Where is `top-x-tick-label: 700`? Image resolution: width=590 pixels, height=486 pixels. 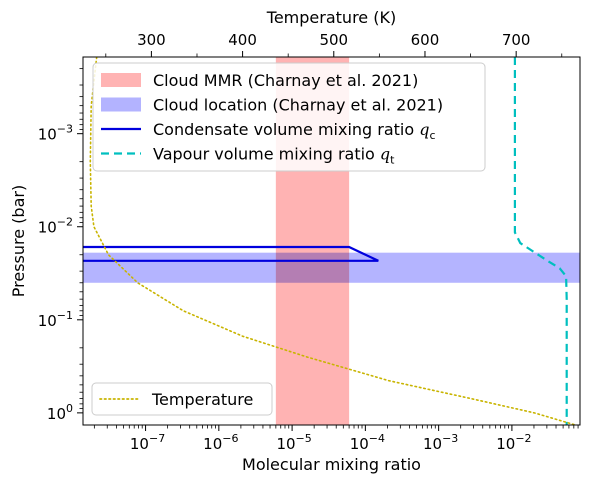
top-x-tick-label: 700 is located at coordinates (516, 40).